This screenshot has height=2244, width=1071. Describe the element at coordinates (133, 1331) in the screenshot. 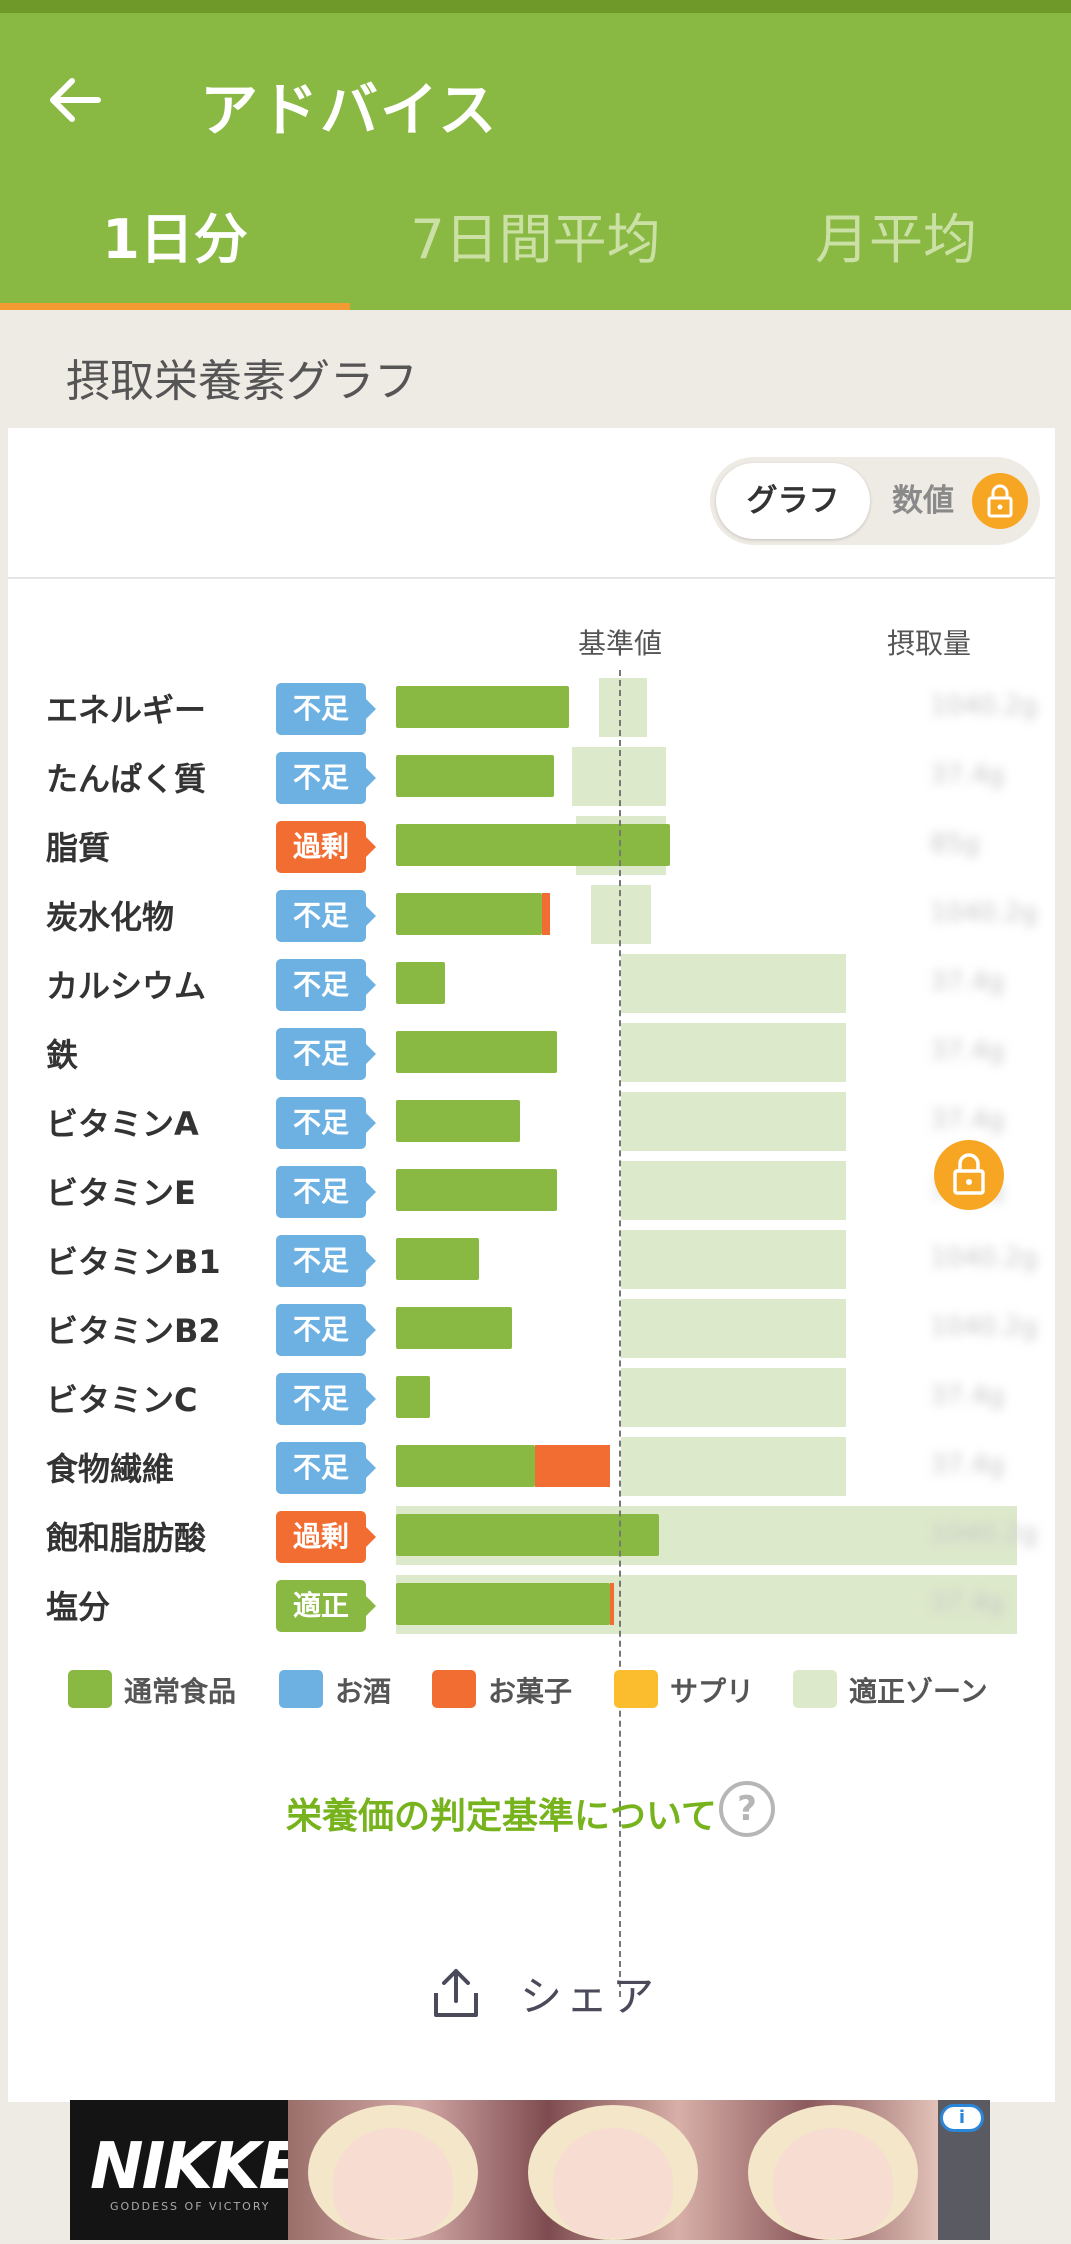

I see `nutrient-label: ビタミンB2` at that location.